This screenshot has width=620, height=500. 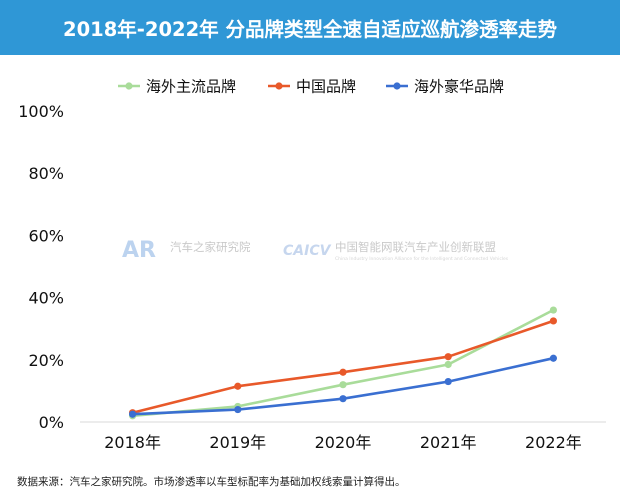 What do you see at coordinates (132, 442) in the screenshot?
I see `x-tick-label: 2018年` at bounding box center [132, 442].